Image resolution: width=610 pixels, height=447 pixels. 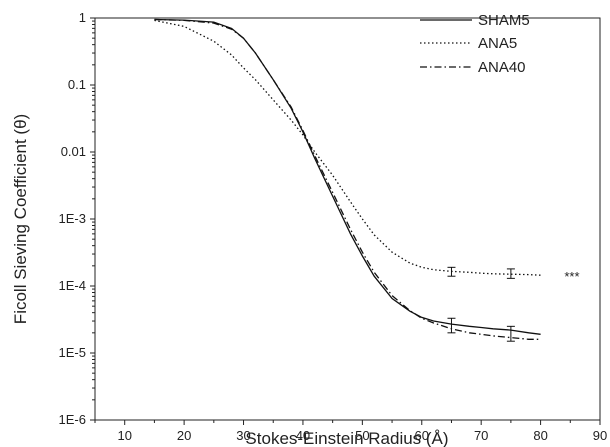 What do you see at coordinates (504, 20) in the screenshot?
I see `legend-label-sham5: SHAM5` at bounding box center [504, 20].